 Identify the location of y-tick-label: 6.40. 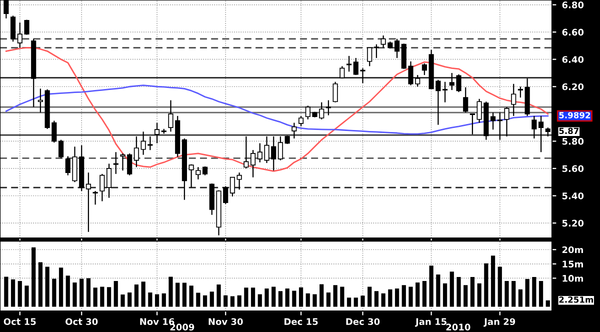
(573, 59).